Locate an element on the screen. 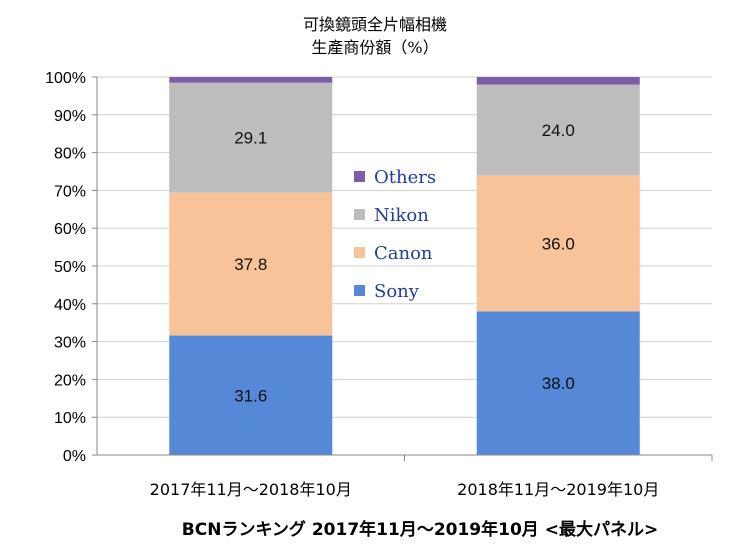  data-label: 37.8 is located at coordinates (250, 264).